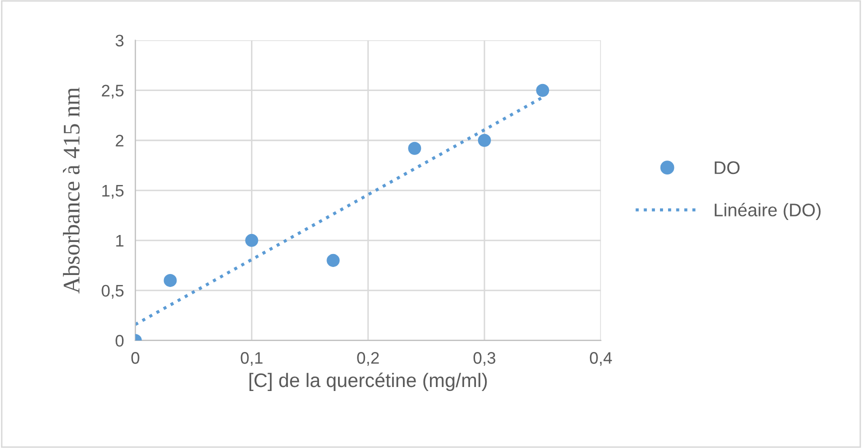 The height and width of the screenshot is (448, 862). What do you see at coordinates (727, 167) in the screenshot?
I see `legend-label: DO` at bounding box center [727, 167].